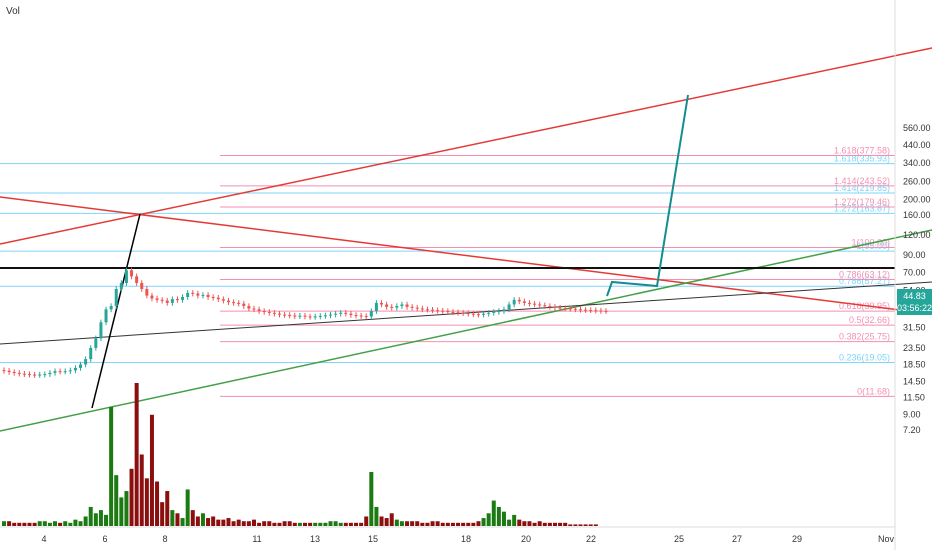 This screenshot has width=932, height=550. Describe the element at coordinates (13, 11) in the screenshot. I see `volume-label: Vol` at that location.